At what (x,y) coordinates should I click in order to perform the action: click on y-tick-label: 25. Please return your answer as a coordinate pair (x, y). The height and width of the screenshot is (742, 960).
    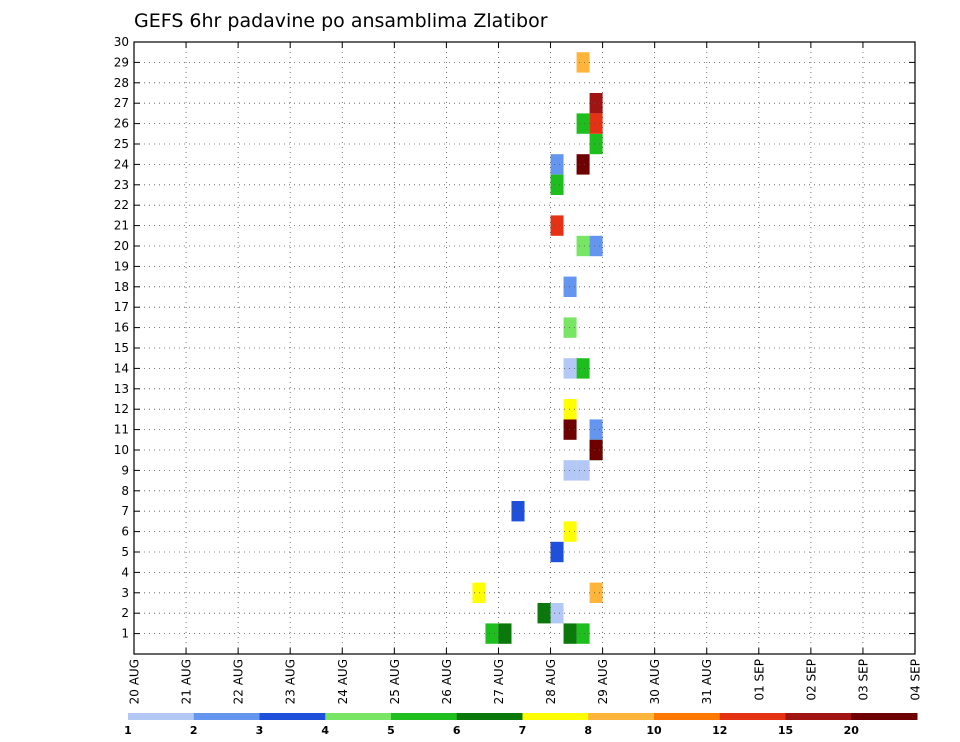
    Looking at the image, I should click on (121, 144).